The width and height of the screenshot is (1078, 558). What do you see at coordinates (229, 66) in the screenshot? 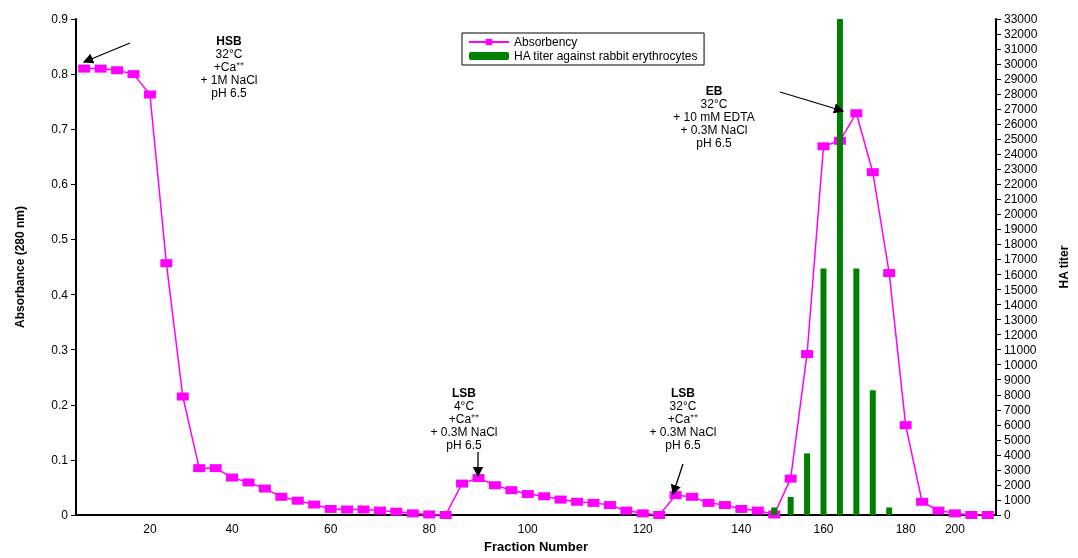
I see `annotation: HSB 32°C +Ca⁺⁺ + 1M NaCl pH 6.5` at bounding box center [229, 66].